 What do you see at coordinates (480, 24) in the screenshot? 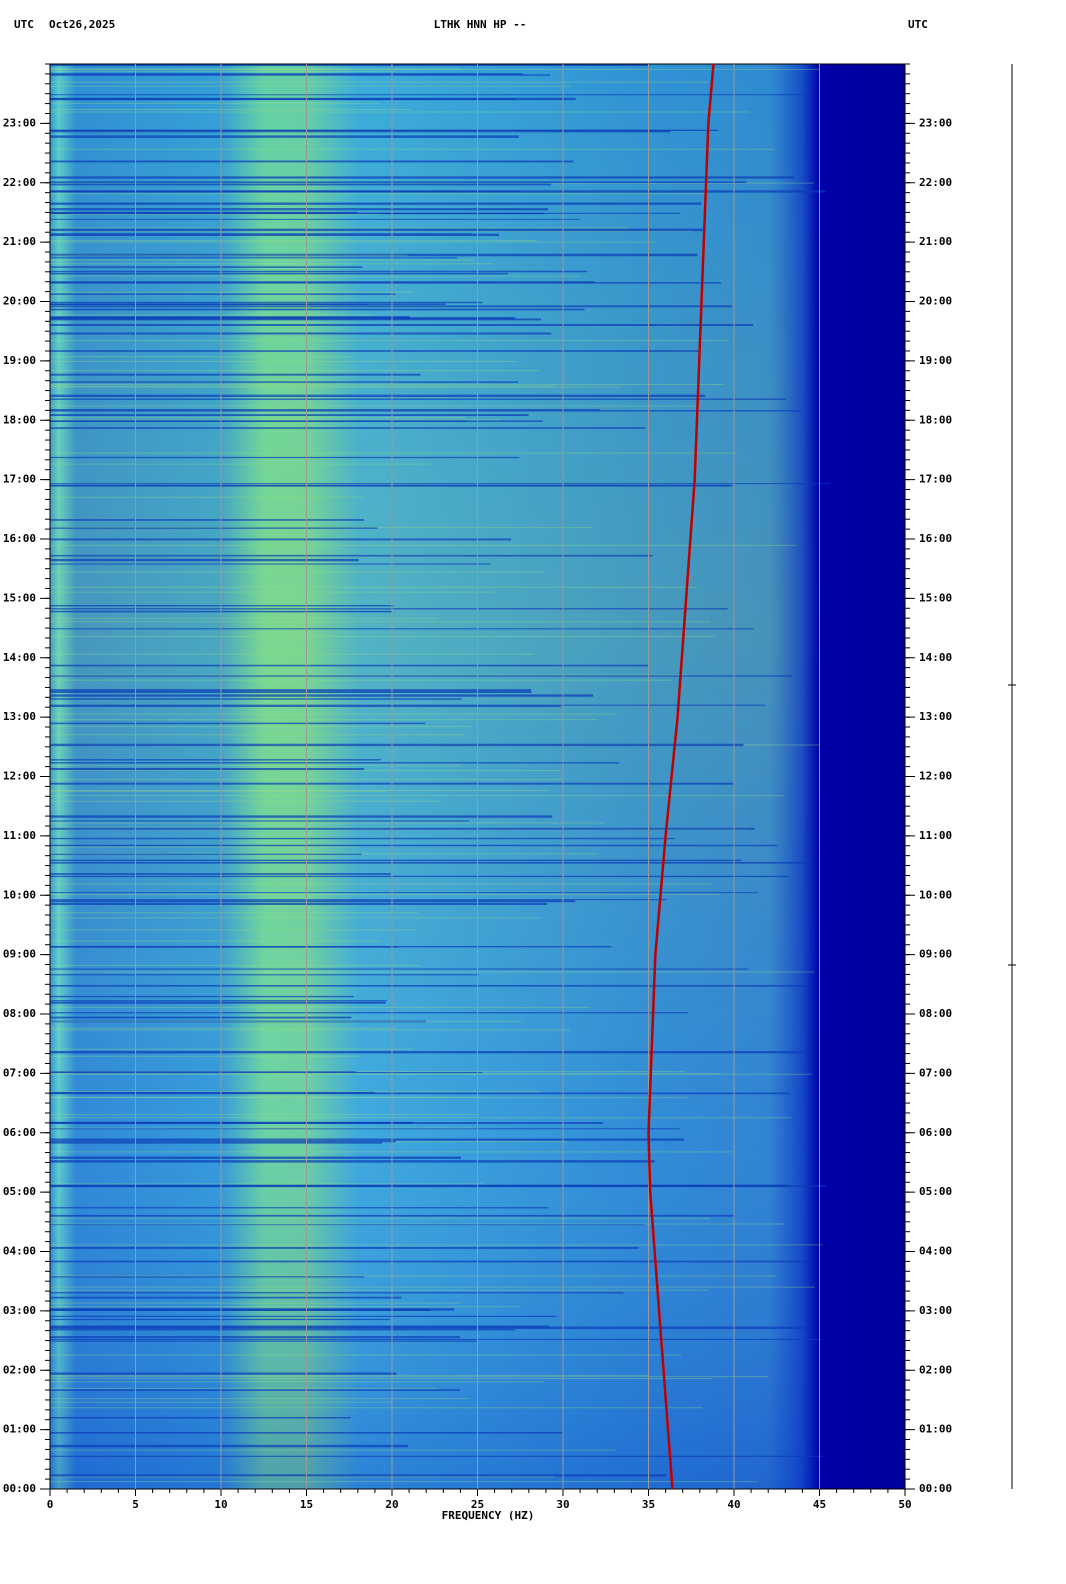
I see `chart-title: LTHK HNN HP --` at bounding box center [480, 24].